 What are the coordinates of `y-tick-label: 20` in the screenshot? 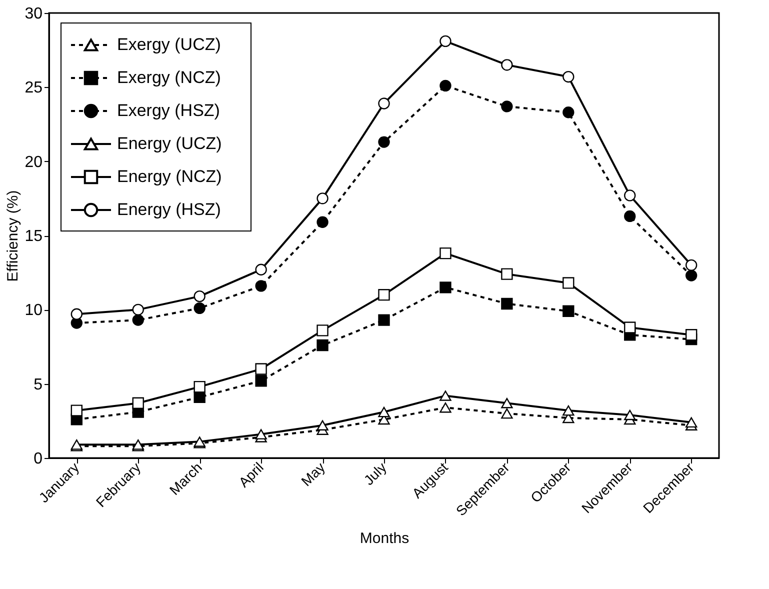 It's located at (33, 162).